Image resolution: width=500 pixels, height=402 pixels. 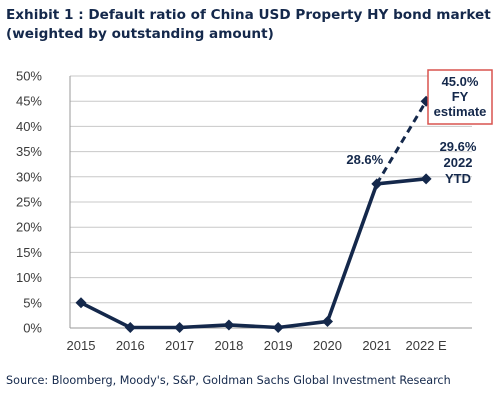 What do you see at coordinates (29, 76) in the screenshot?
I see `y-tick-label: 50%` at bounding box center [29, 76].